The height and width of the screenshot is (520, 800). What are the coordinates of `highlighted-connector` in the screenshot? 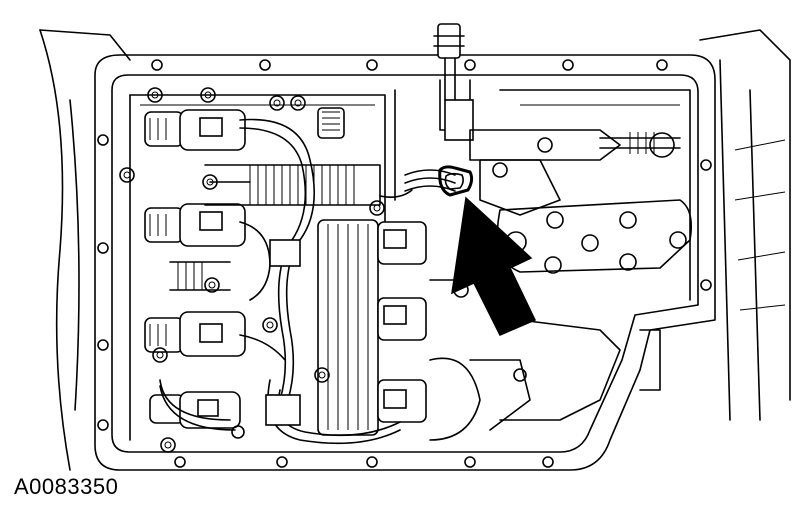 It's located at (456, 181).